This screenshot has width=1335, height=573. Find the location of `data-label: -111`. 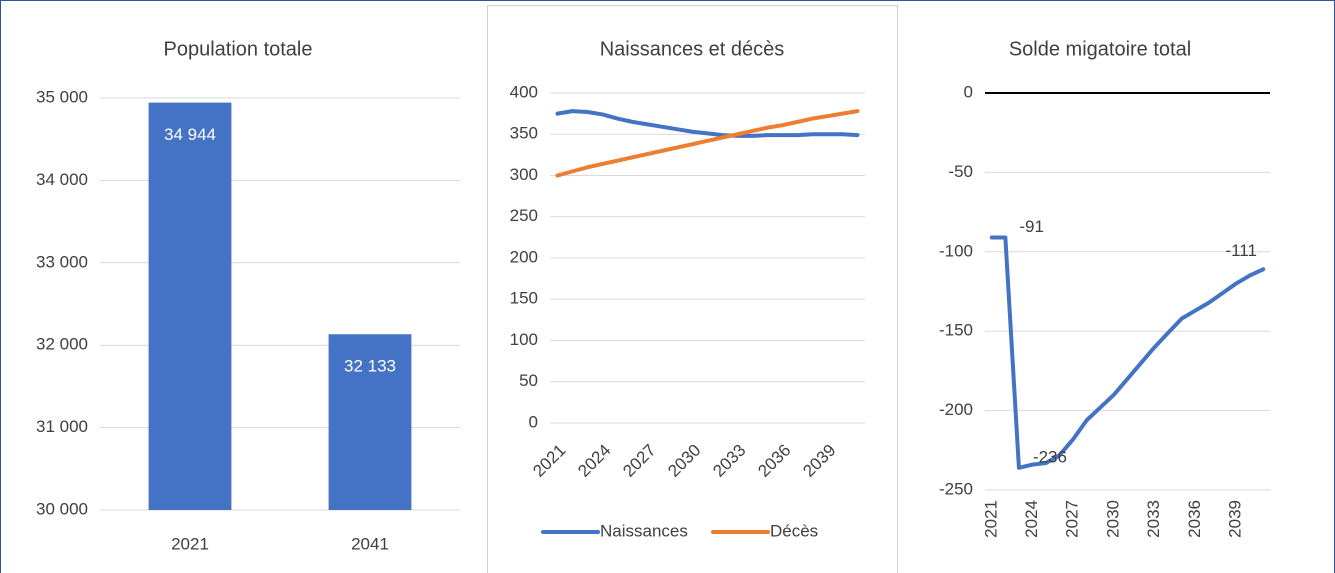

data-label: -111 is located at coordinates (1241, 250).